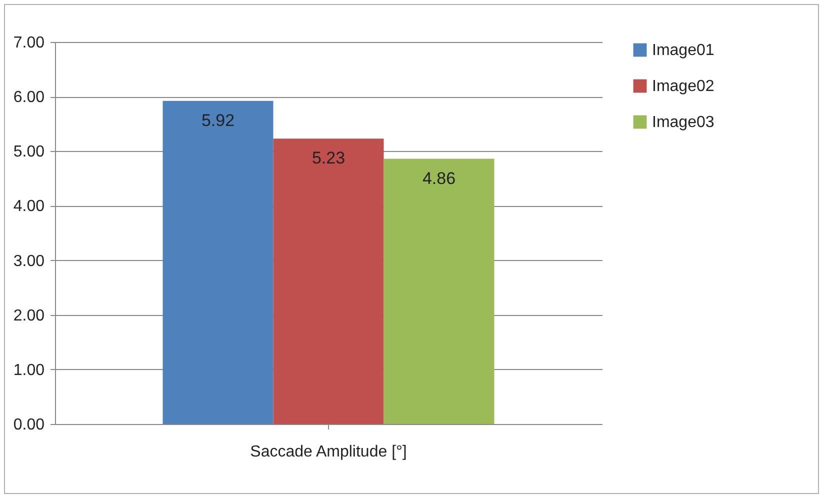  I want to click on data-label: 5.23, so click(329, 158).